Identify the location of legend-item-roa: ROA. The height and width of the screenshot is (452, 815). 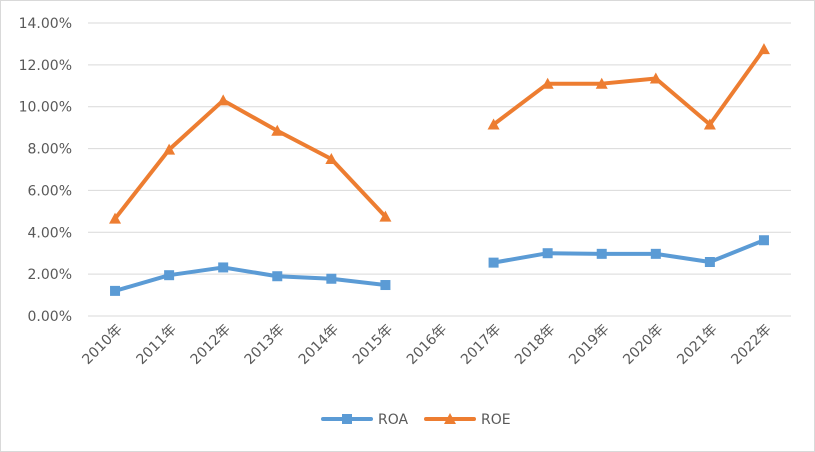
(365, 420).